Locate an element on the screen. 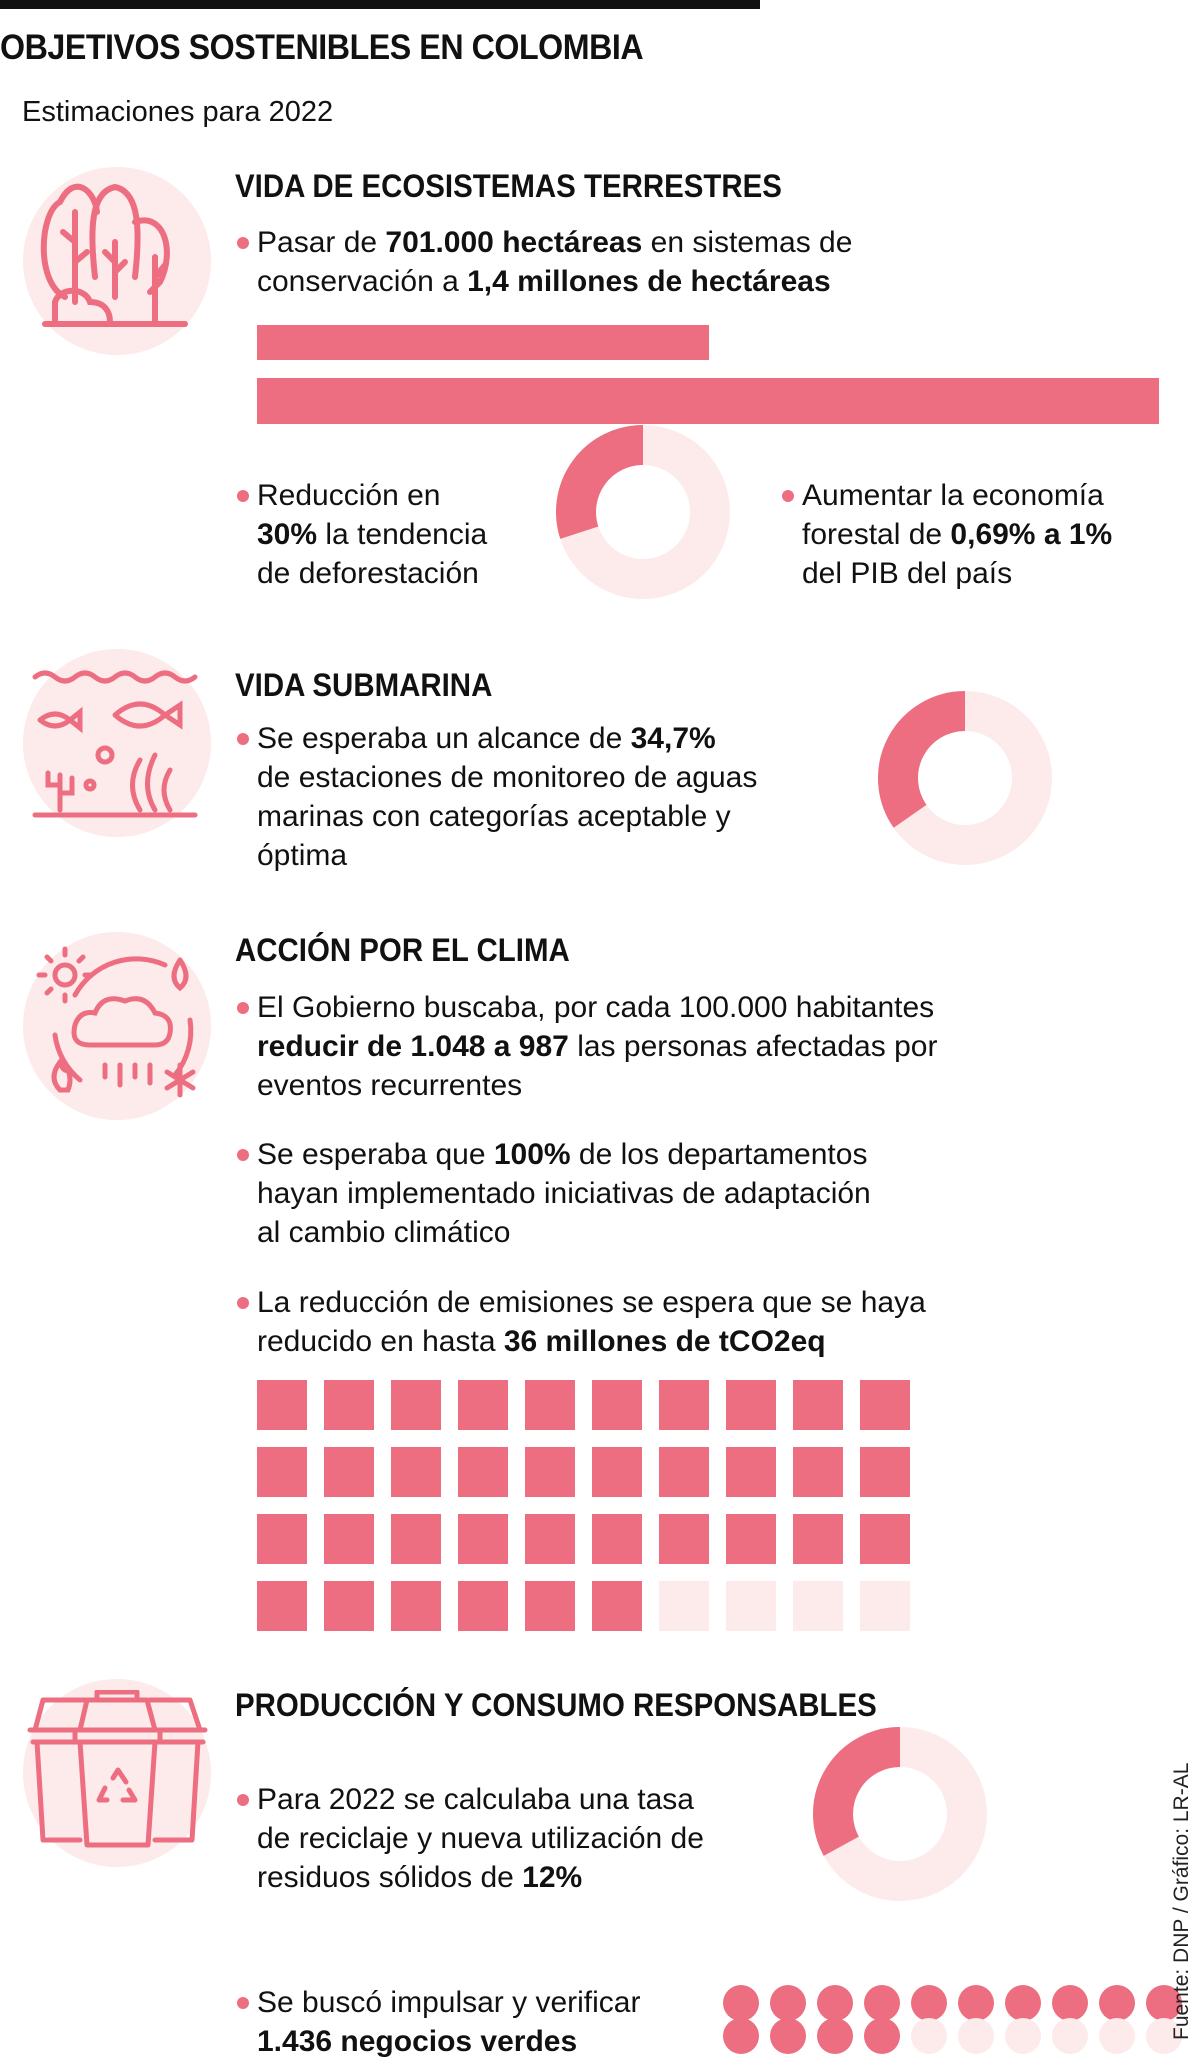  top-rule is located at coordinates (380, 4).